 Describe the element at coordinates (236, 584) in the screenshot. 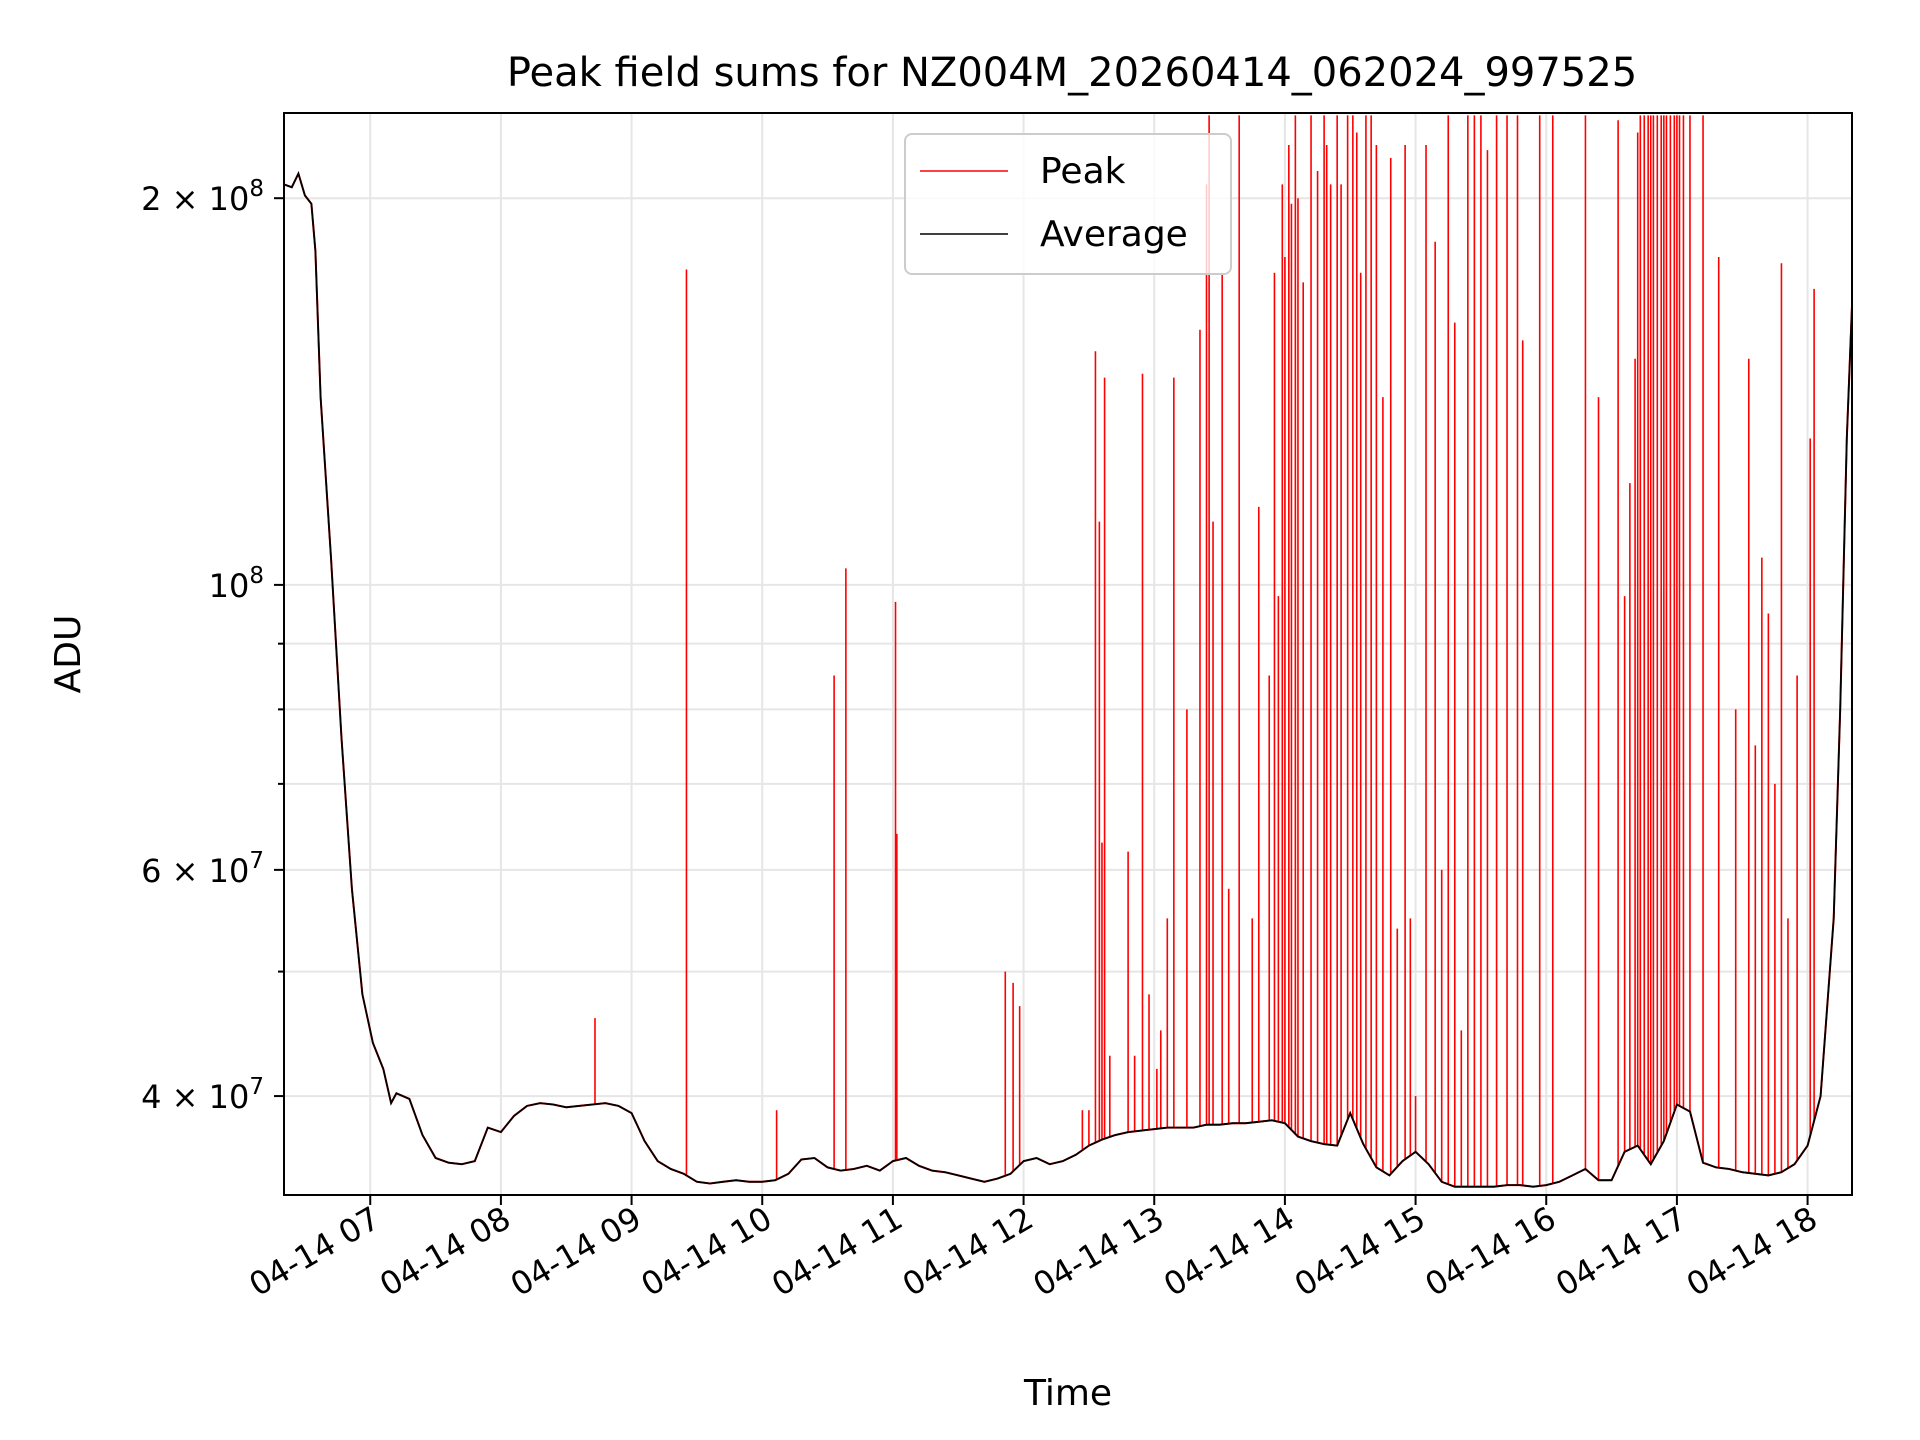

I see `y-tick-label: 108` at that location.